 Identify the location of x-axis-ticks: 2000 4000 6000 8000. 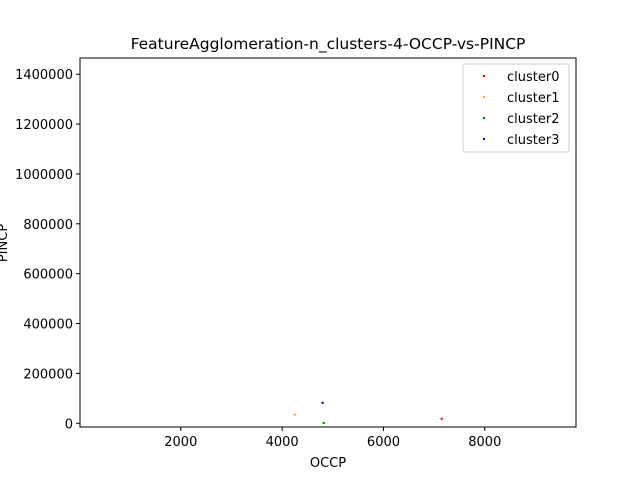
(332, 438).